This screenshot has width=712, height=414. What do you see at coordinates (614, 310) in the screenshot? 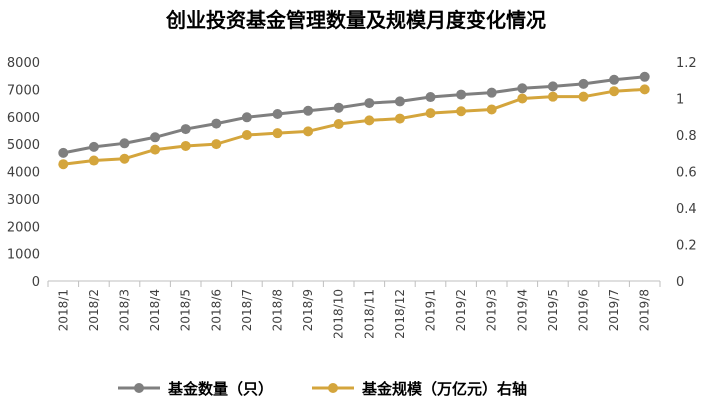
I see `x-tick-label: 2019/7` at bounding box center [614, 310].